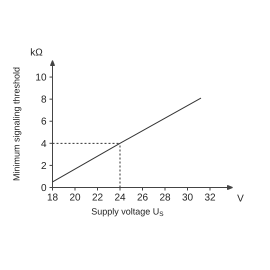 The width and height of the screenshot is (270, 270). I want to click on x-tick-label: 22, so click(98, 198).